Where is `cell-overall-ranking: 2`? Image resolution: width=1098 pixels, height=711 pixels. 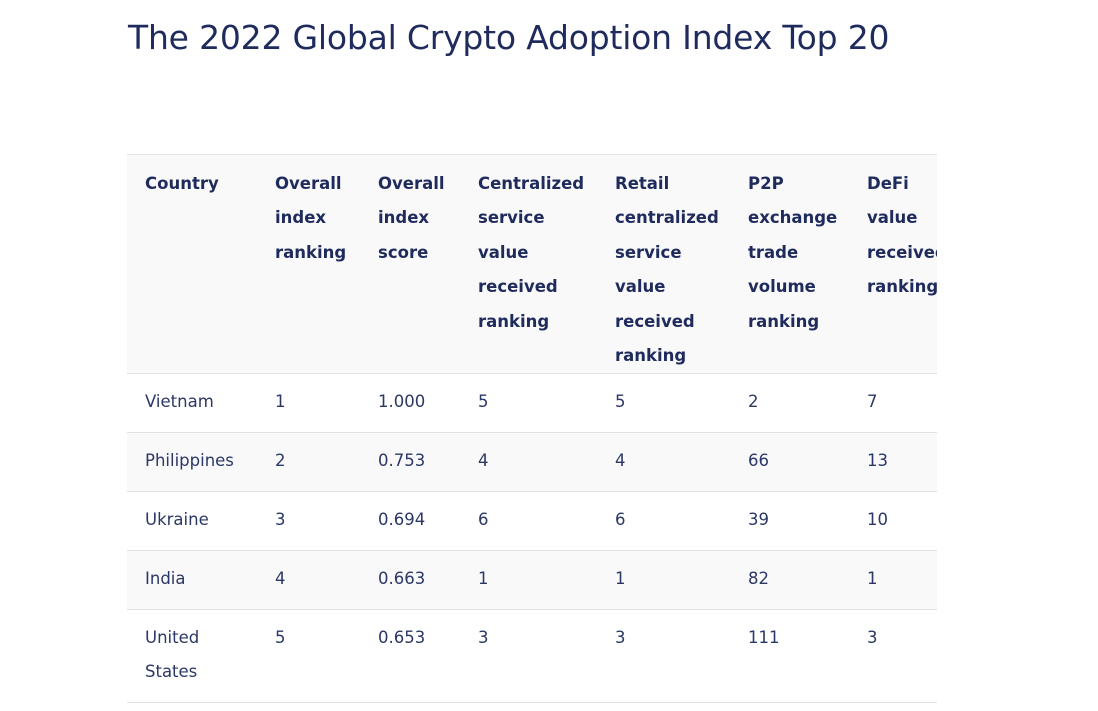
cell-overall-ranking: 2 is located at coordinates (308, 462).